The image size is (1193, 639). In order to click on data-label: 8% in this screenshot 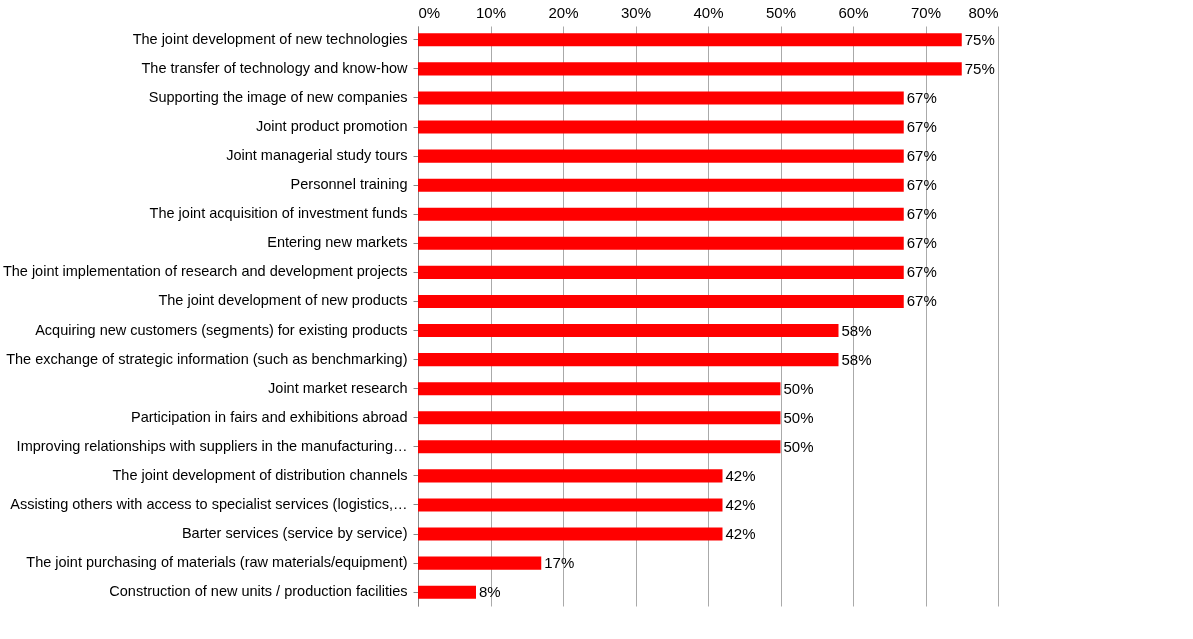, I will do `click(490, 592)`.